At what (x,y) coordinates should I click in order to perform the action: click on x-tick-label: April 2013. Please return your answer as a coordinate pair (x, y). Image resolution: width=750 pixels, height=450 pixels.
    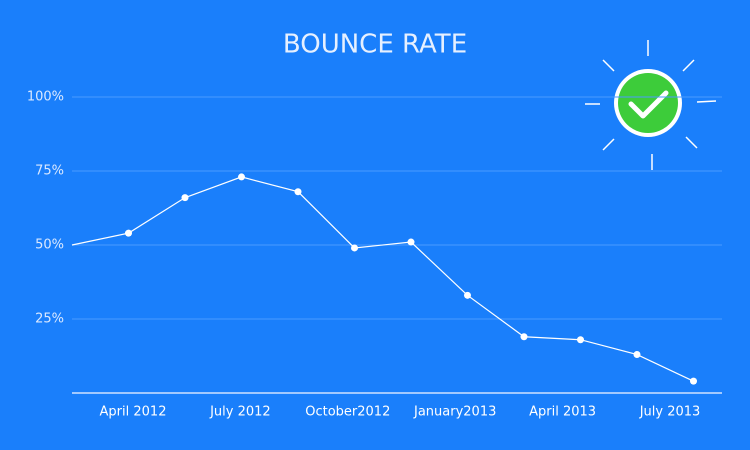
    Looking at the image, I should click on (562, 412).